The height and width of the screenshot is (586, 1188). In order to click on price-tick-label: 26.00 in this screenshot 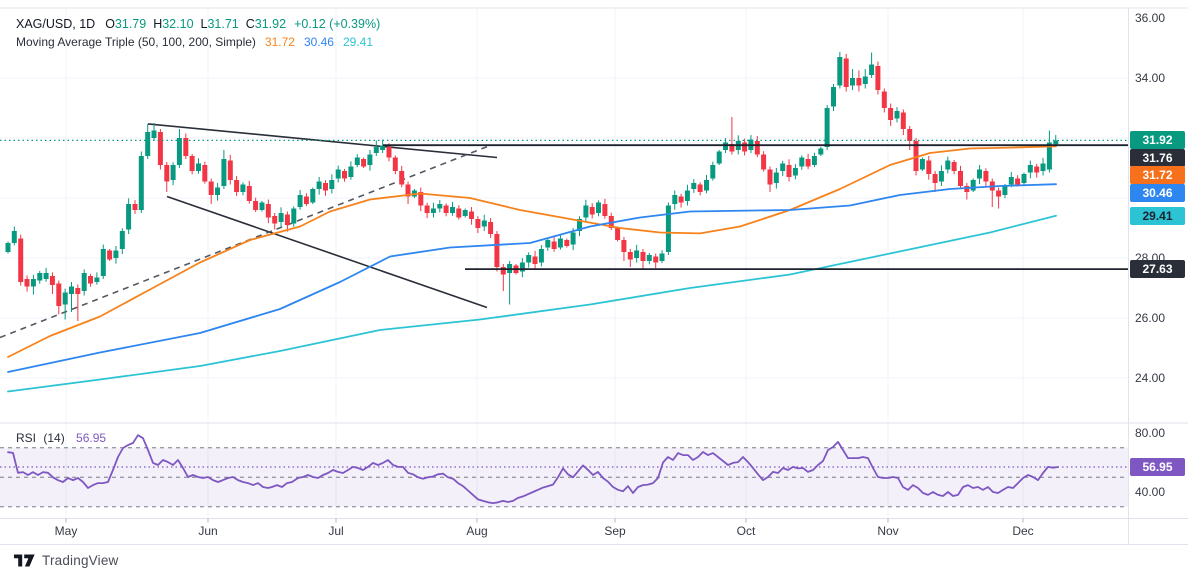, I will do `click(1150, 318)`.